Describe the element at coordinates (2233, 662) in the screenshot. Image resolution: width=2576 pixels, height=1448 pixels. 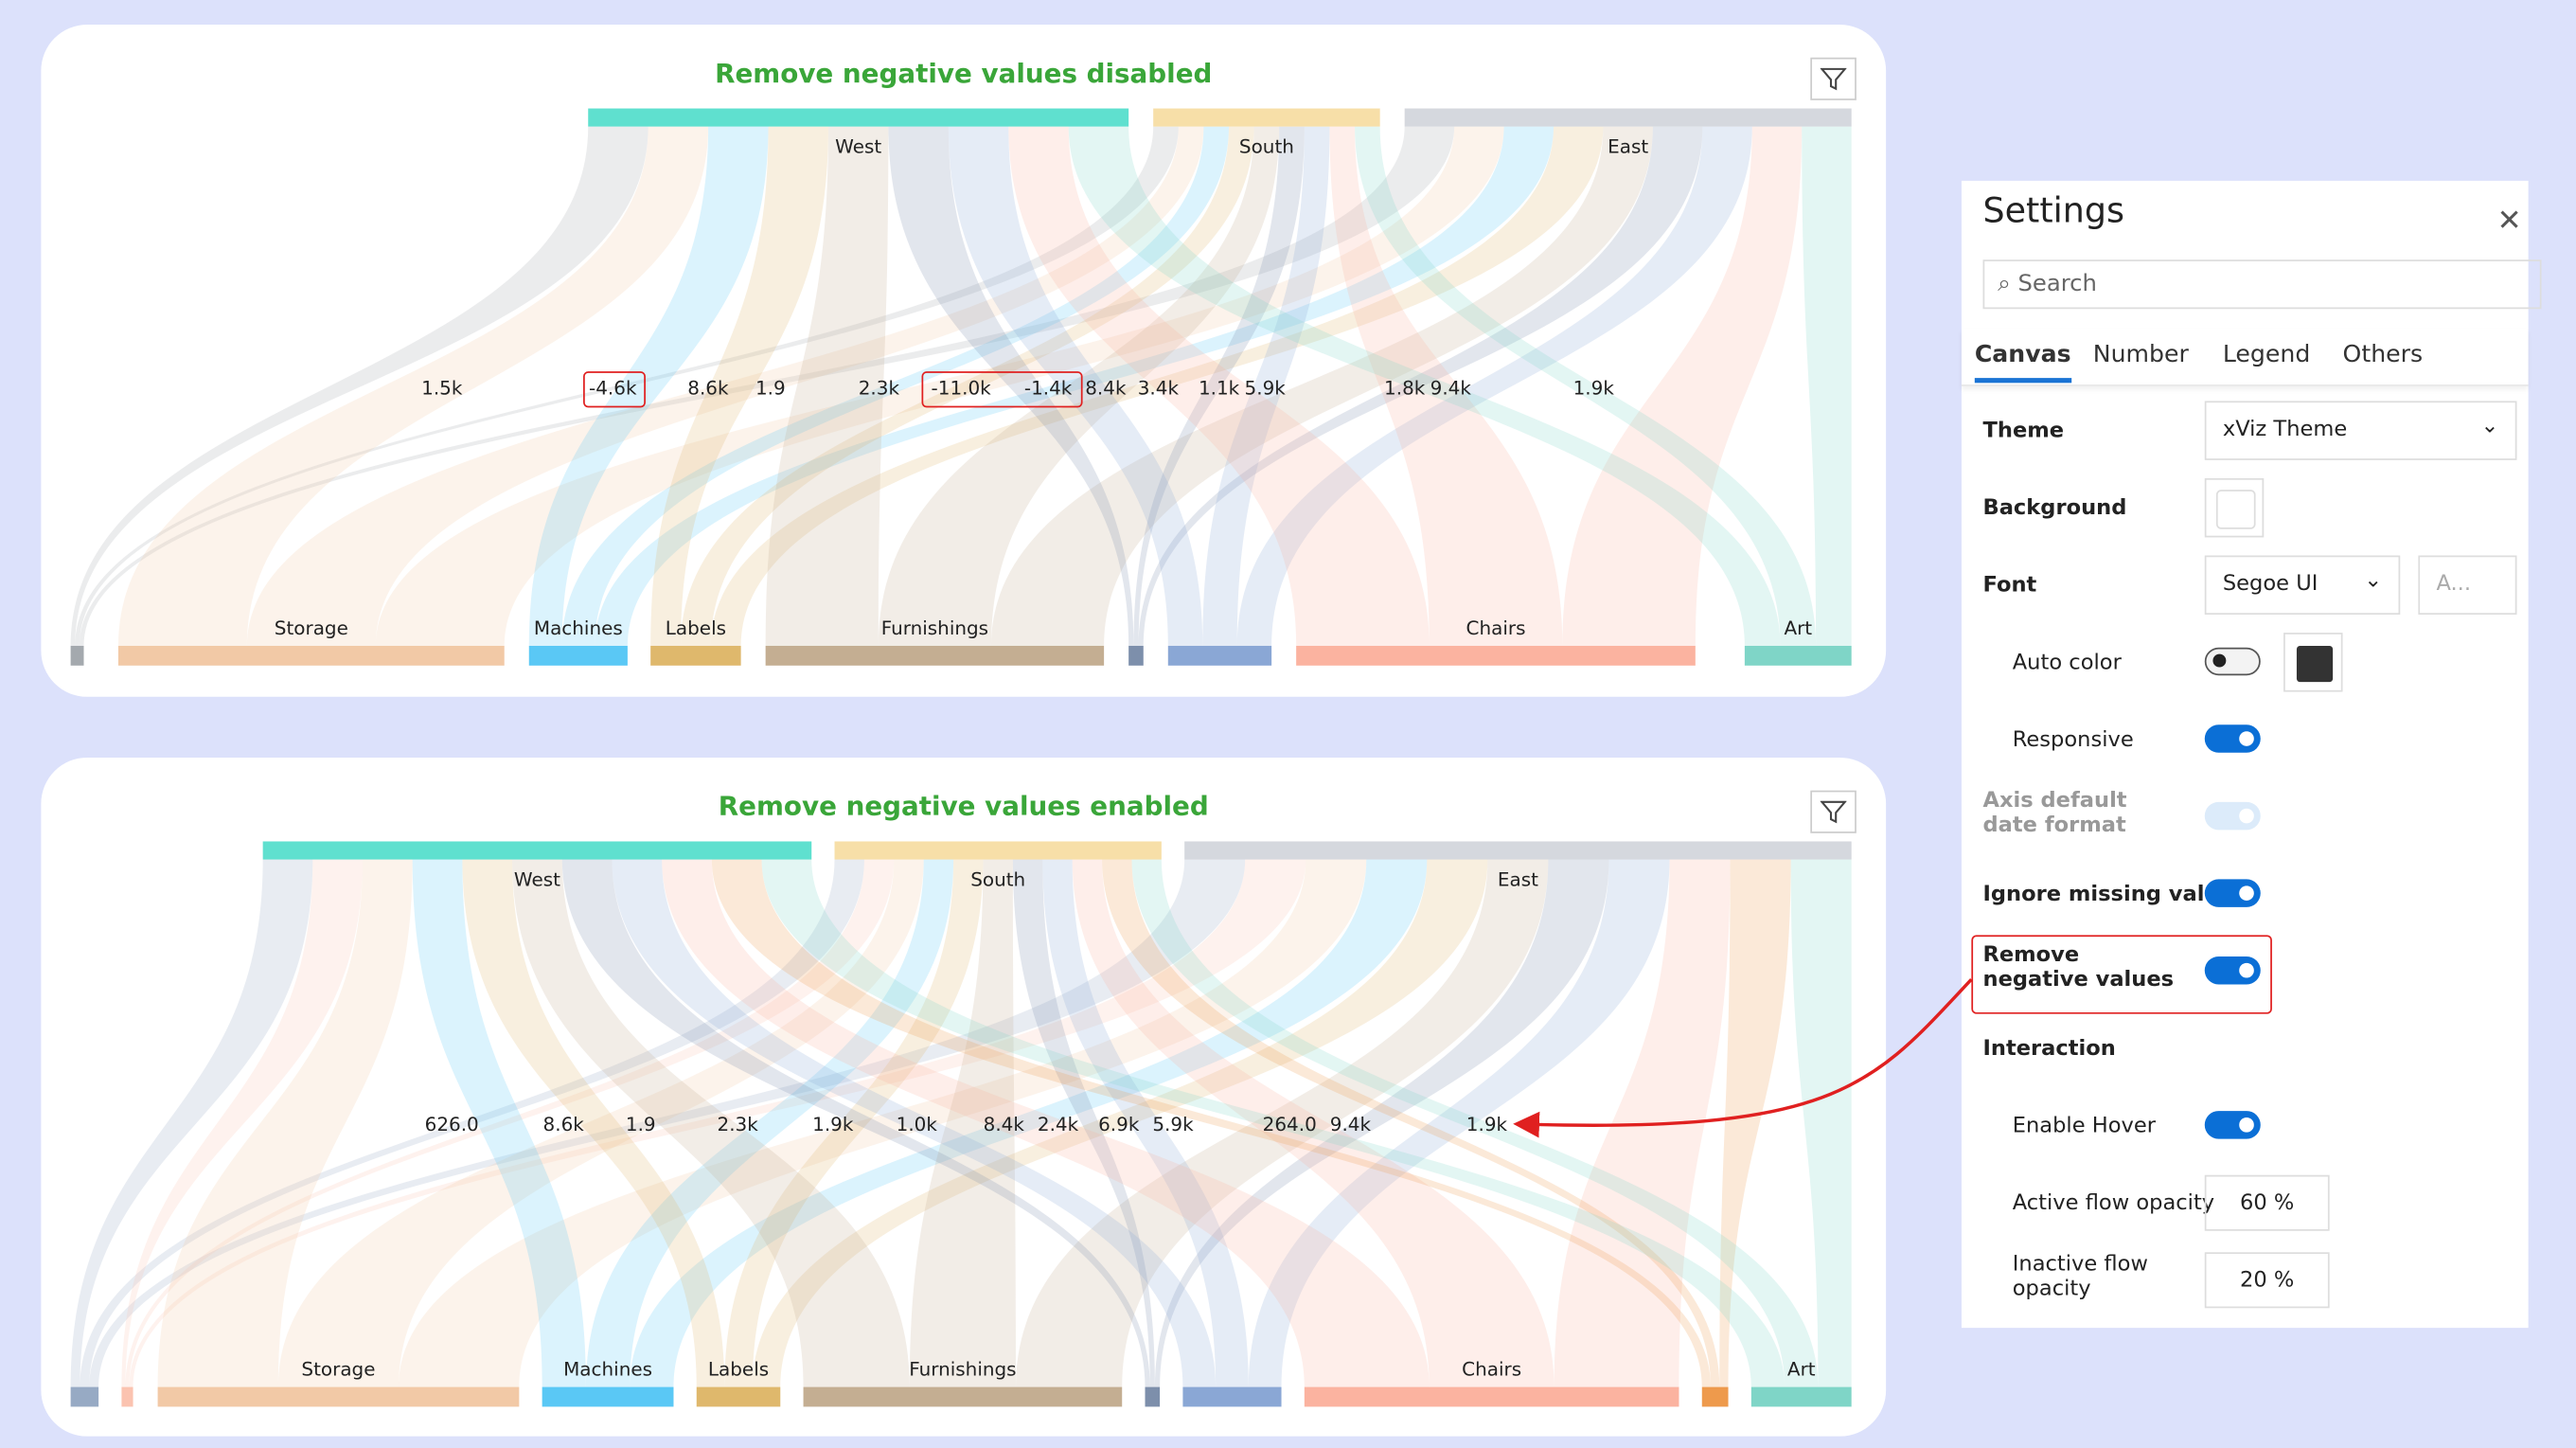
I see `auto-color-toggle` at that location.